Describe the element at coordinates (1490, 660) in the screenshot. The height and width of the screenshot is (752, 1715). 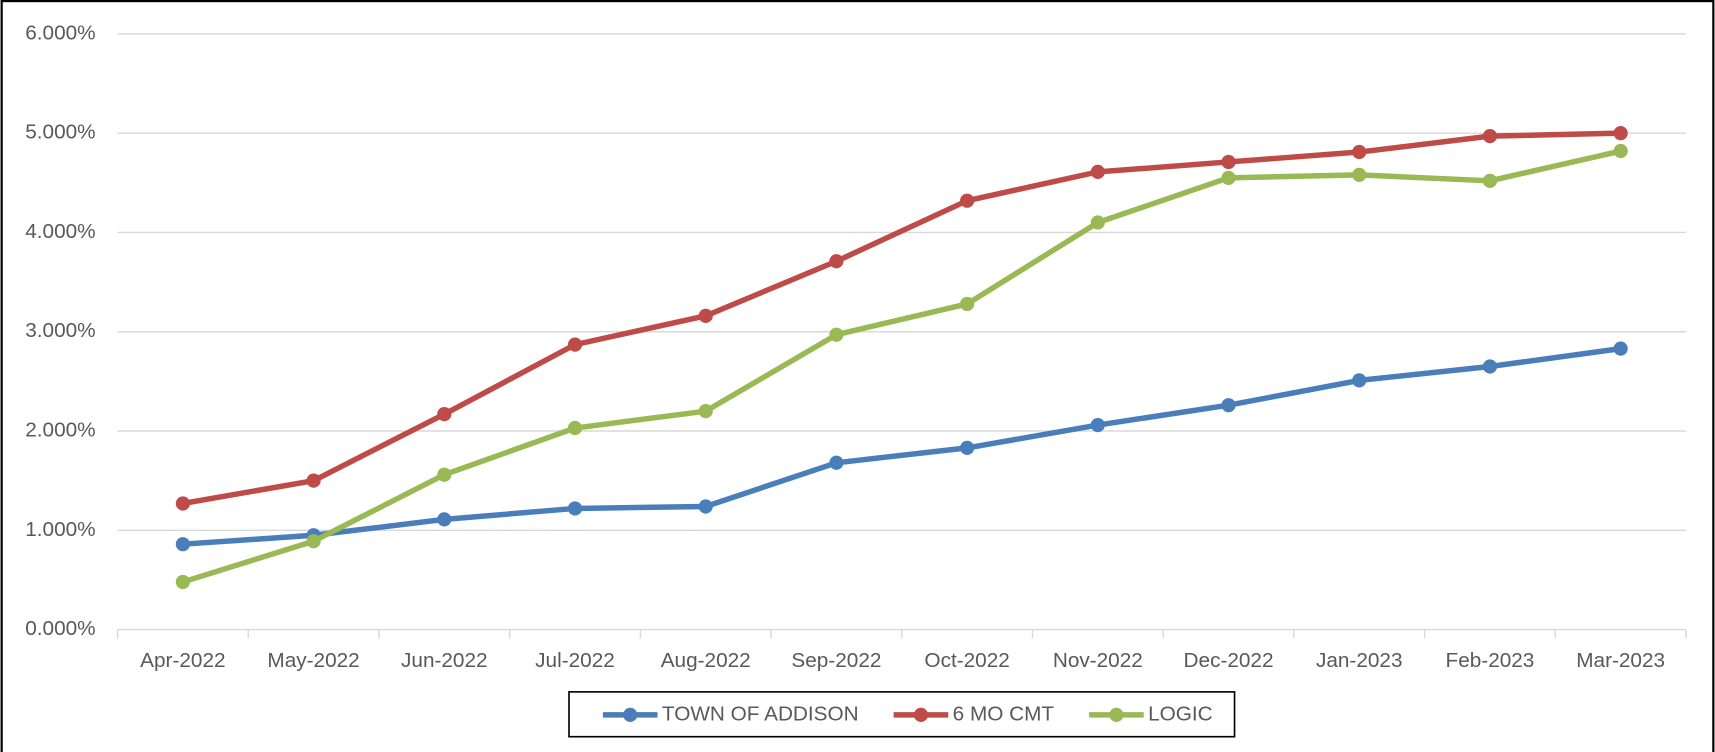
I see `x-tick-label: Feb-2023` at that location.